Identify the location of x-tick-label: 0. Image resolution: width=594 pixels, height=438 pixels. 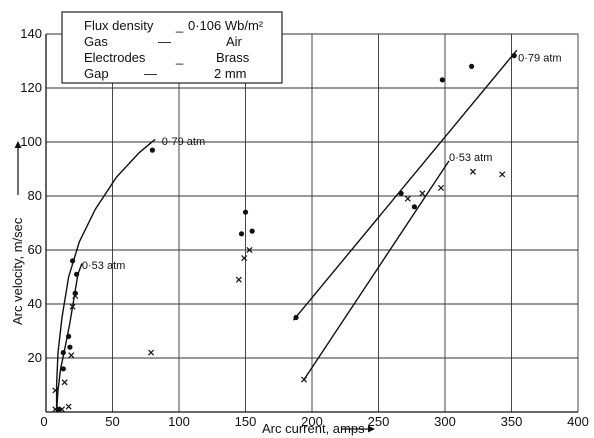
(43, 421).